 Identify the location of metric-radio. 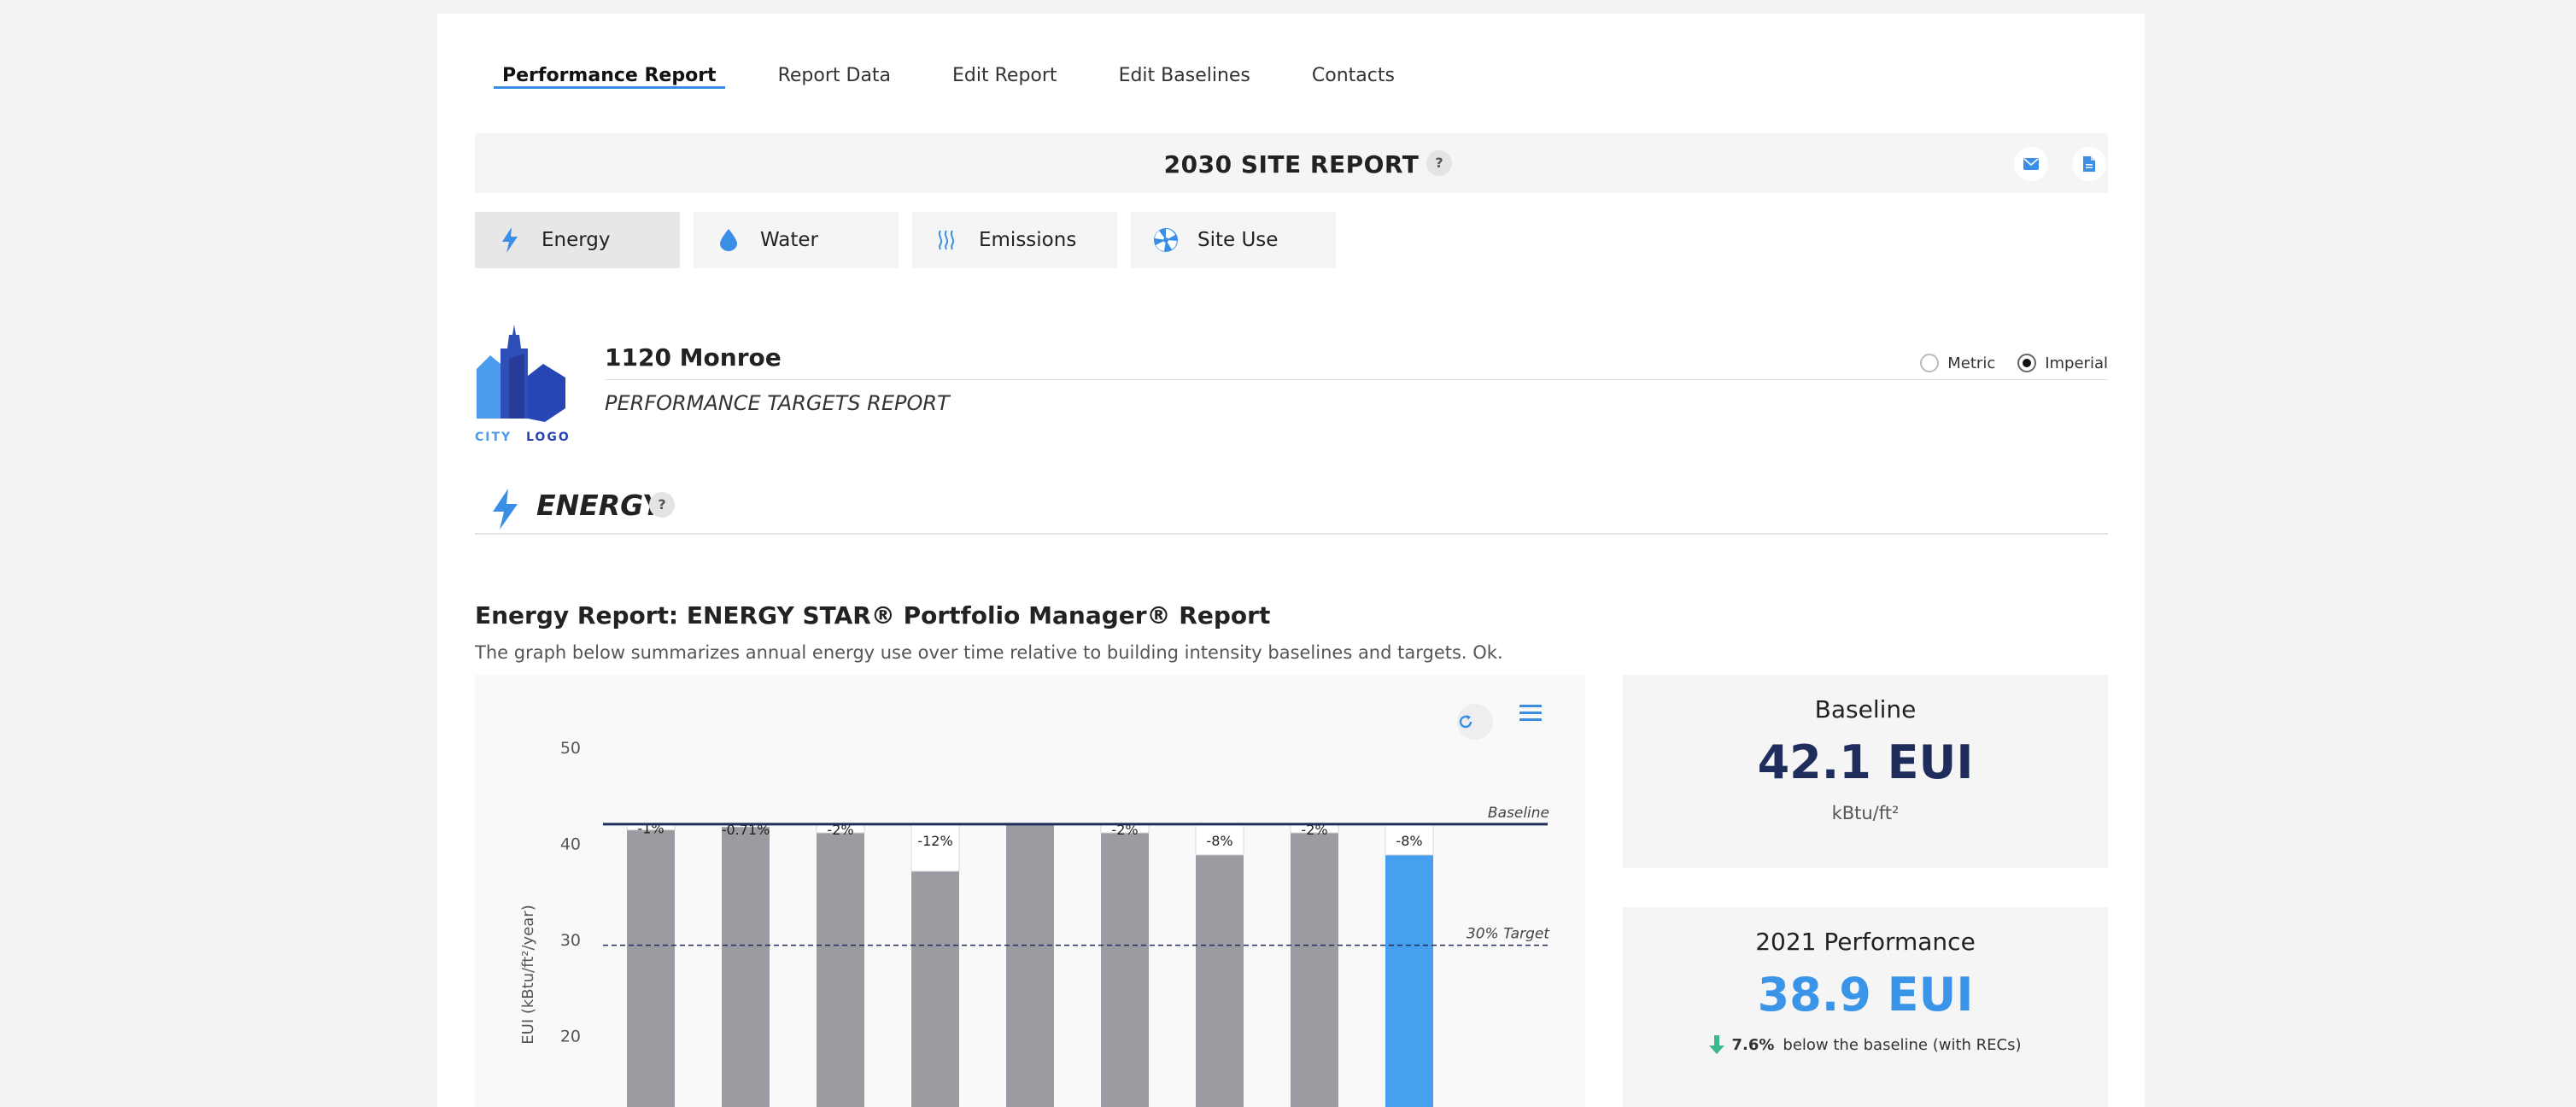
(1930, 363).